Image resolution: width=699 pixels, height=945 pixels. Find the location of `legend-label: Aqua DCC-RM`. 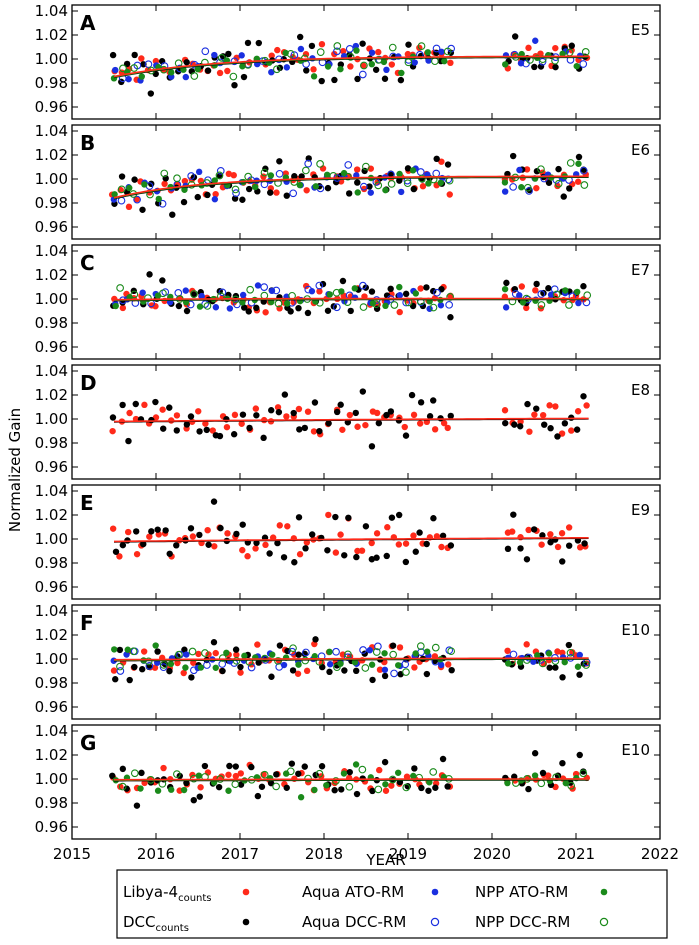

legend-label: Aqua DCC-RM is located at coordinates (354, 922).